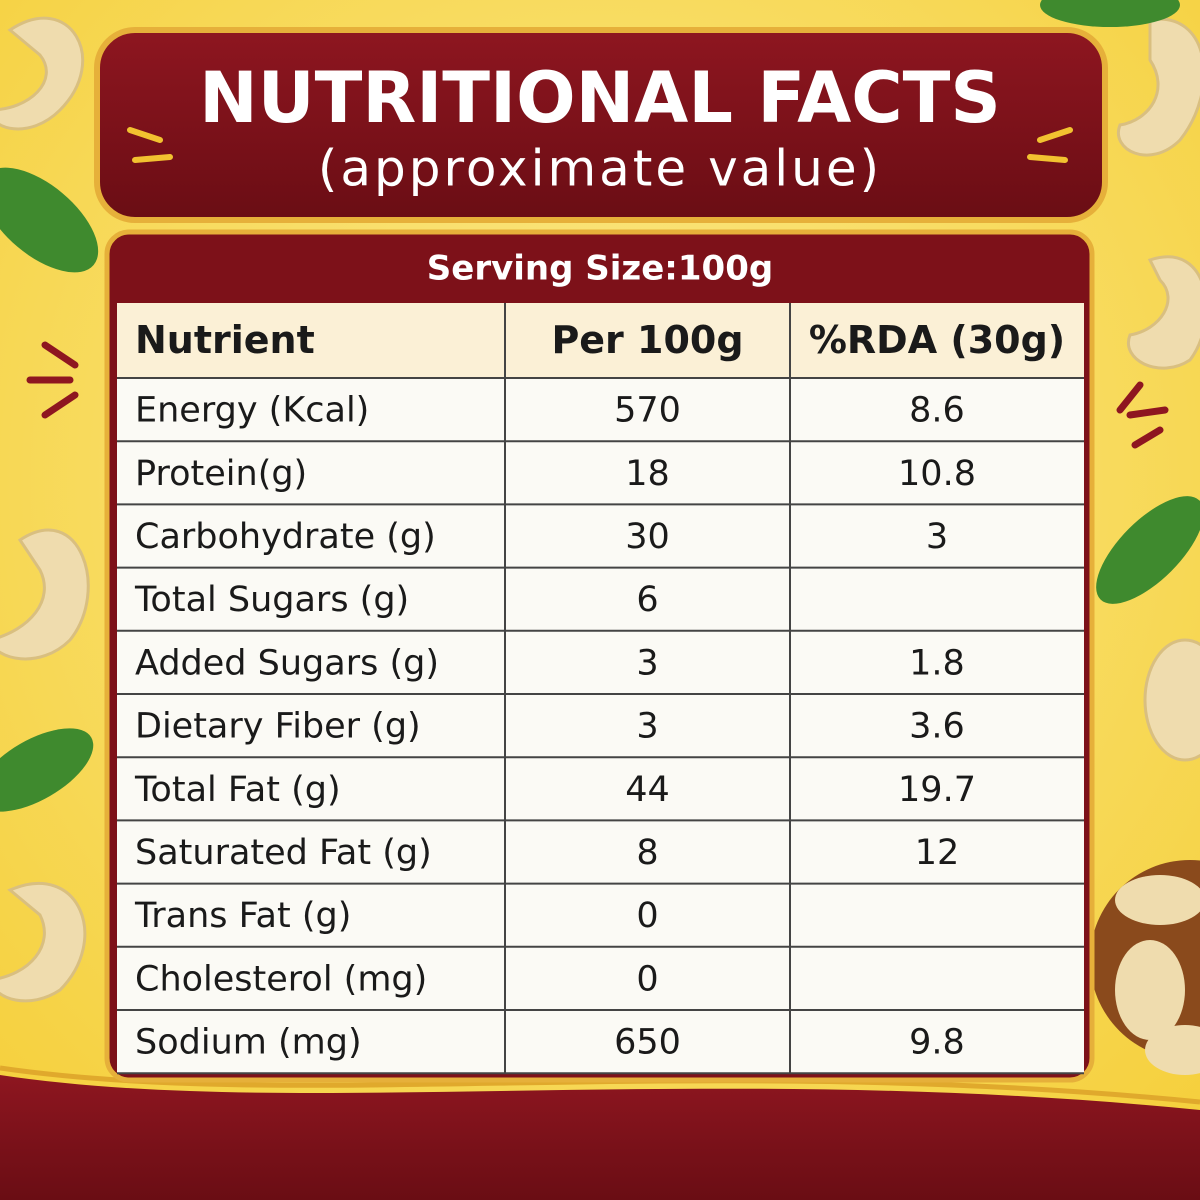 Image resolution: width=1200 pixels, height=1200 pixels. Describe the element at coordinates (647, 853) in the screenshot. I see `nutrient-value: 8` at that location.